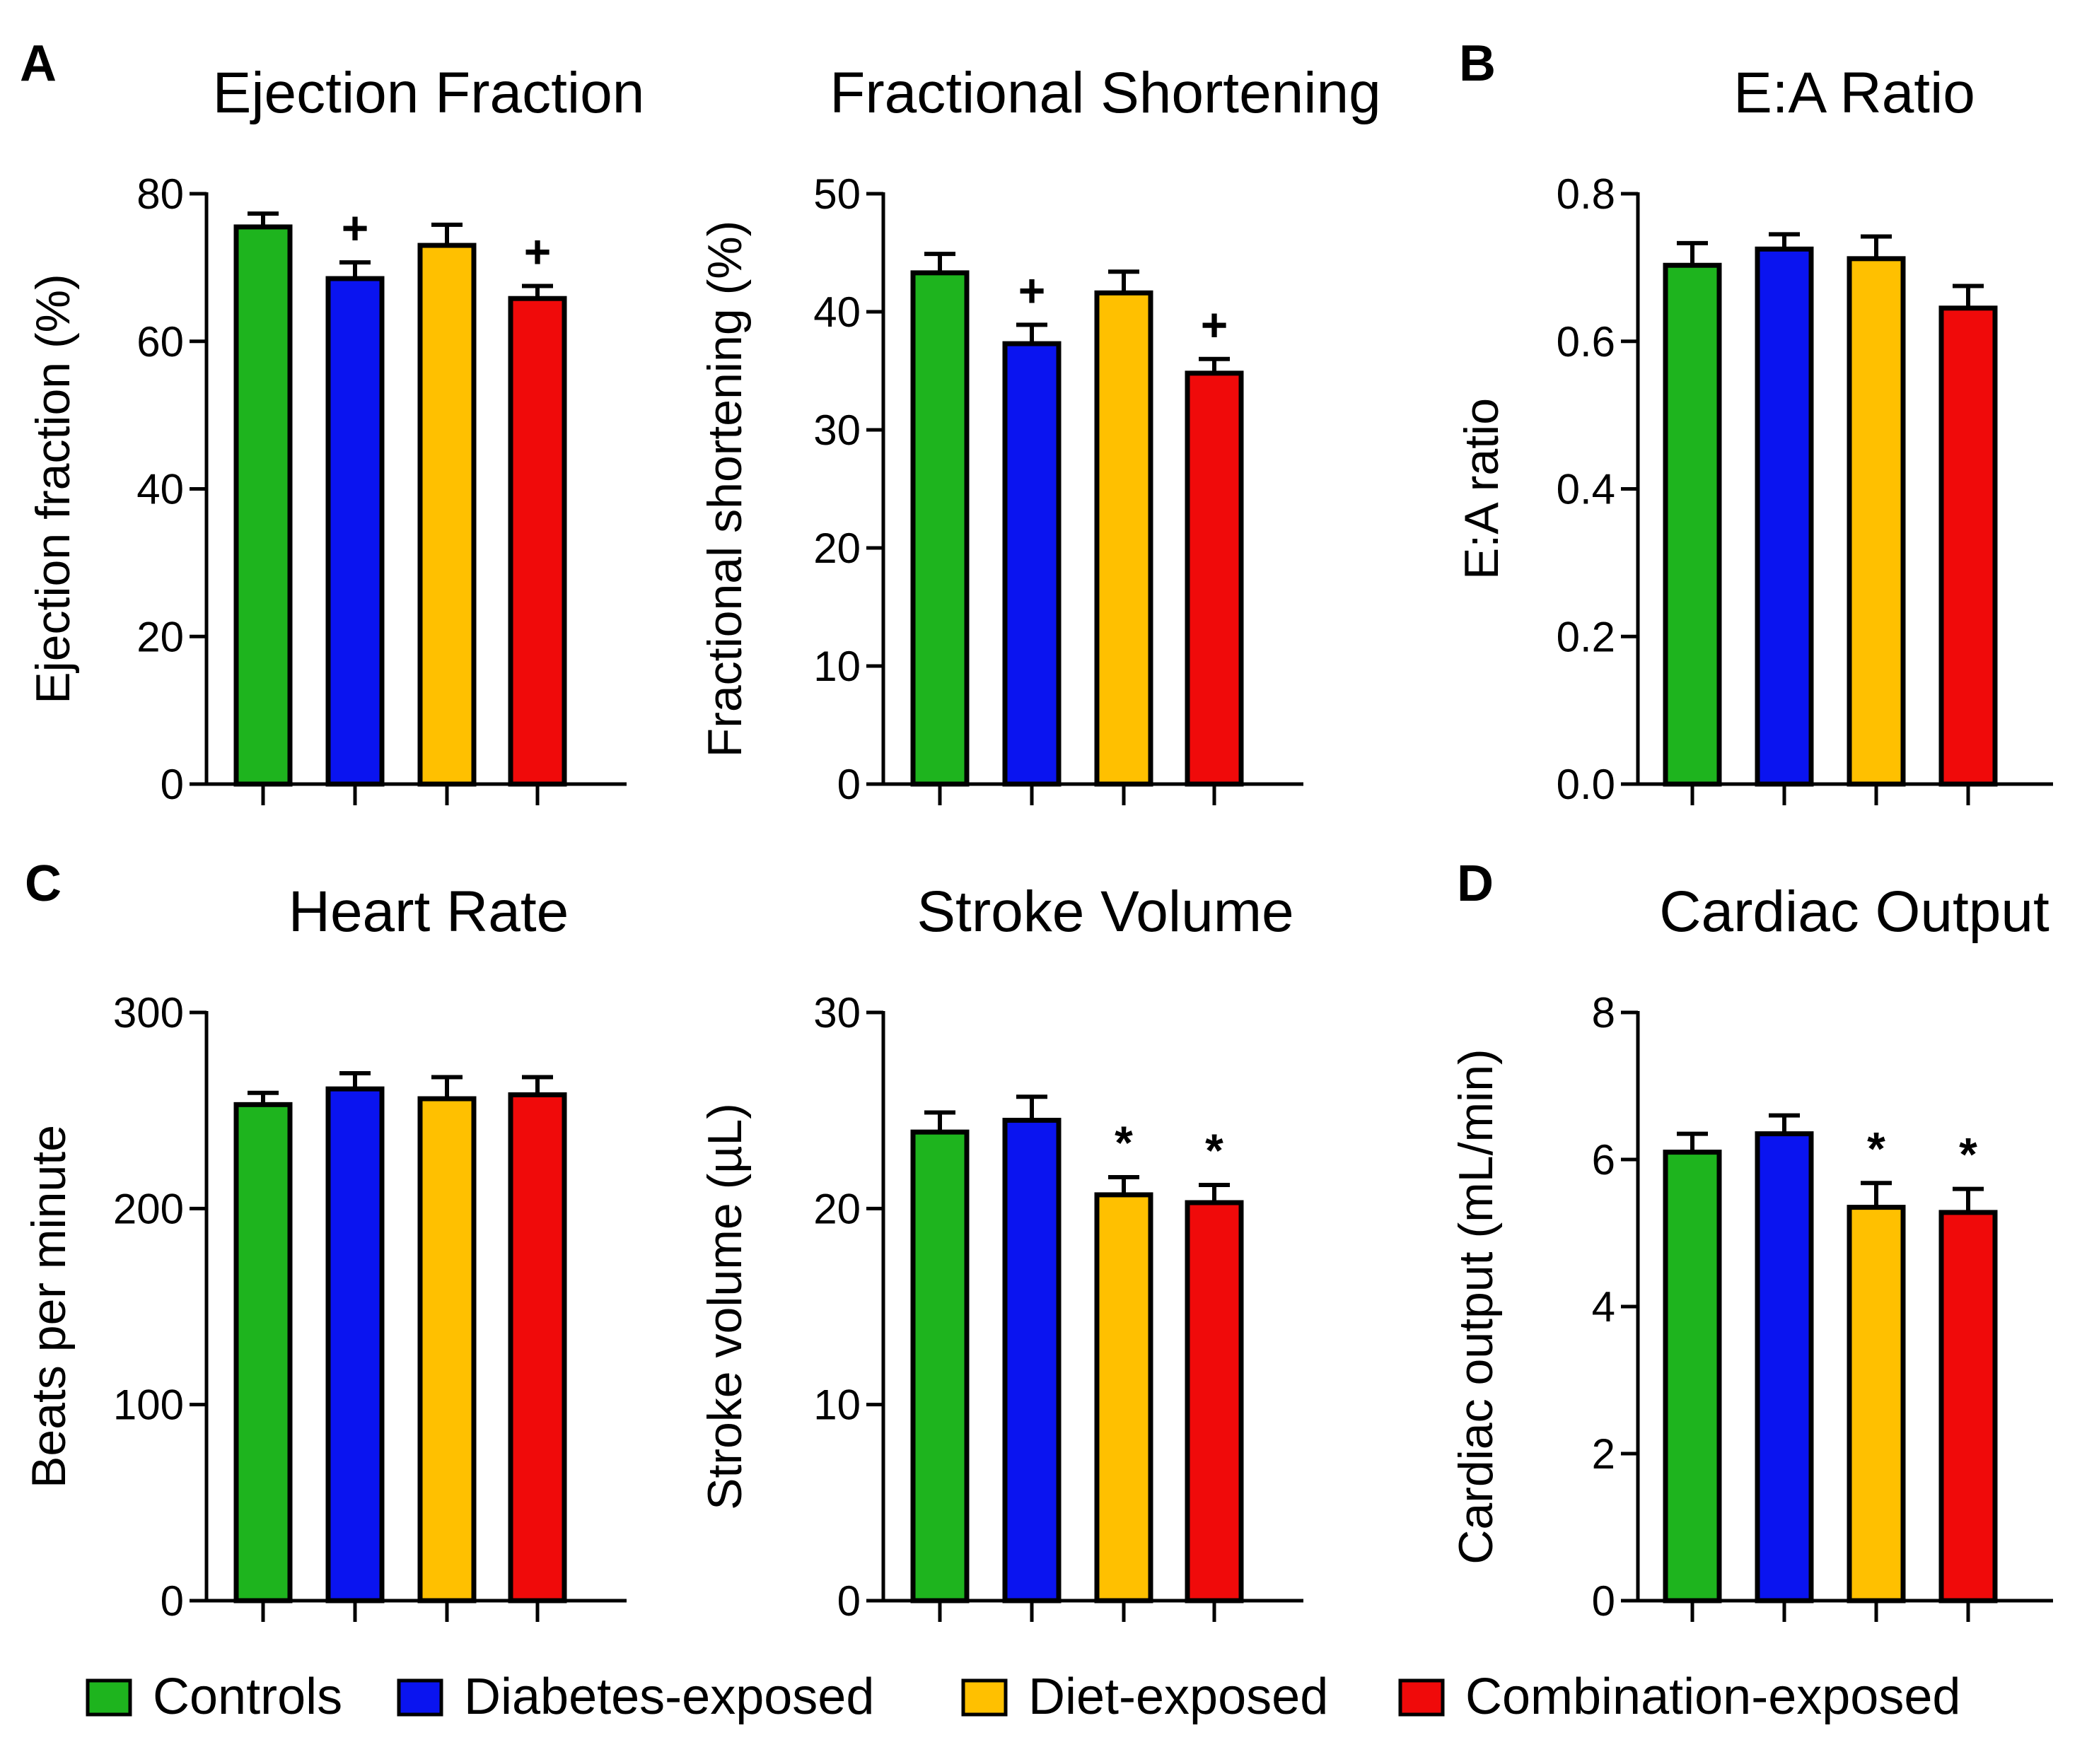 This screenshot has height=1764, width=2099. I want to click on y-tick-label: 6, so click(1603, 1160).